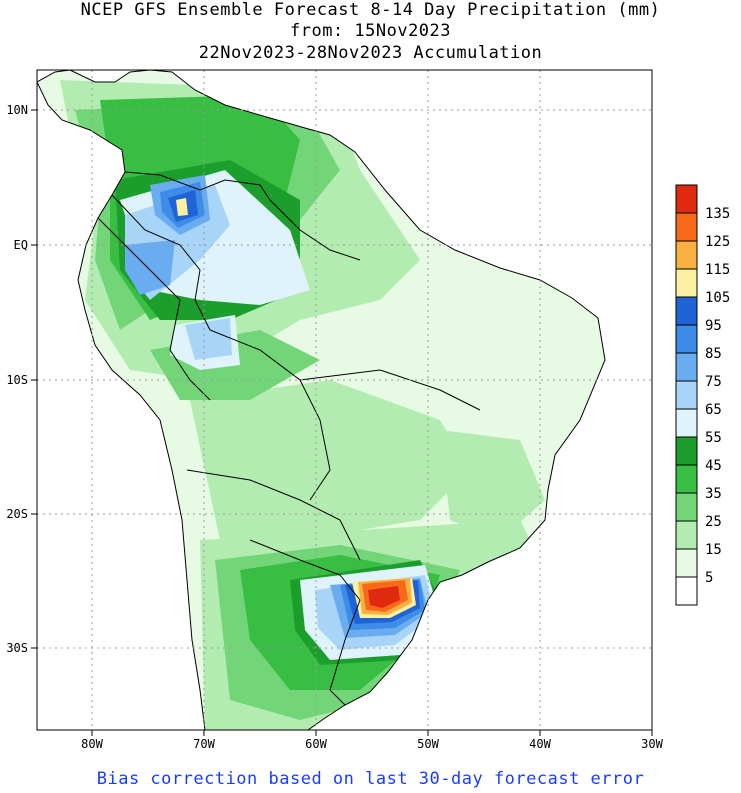 This screenshot has height=793, width=741. What do you see at coordinates (652, 744) in the screenshot?
I see `lon-label-30w: 30W` at bounding box center [652, 744].